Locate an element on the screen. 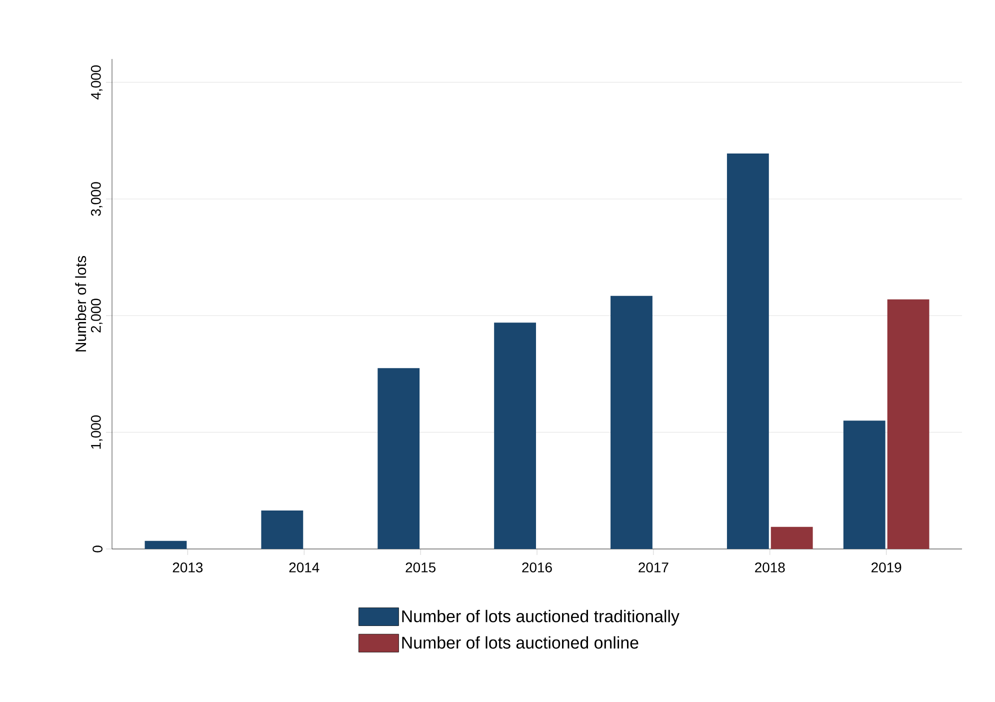 Image resolution: width=995 pixels, height=702 pixels. y-axis-title: Number of lots is located at coordinates (80, 304).